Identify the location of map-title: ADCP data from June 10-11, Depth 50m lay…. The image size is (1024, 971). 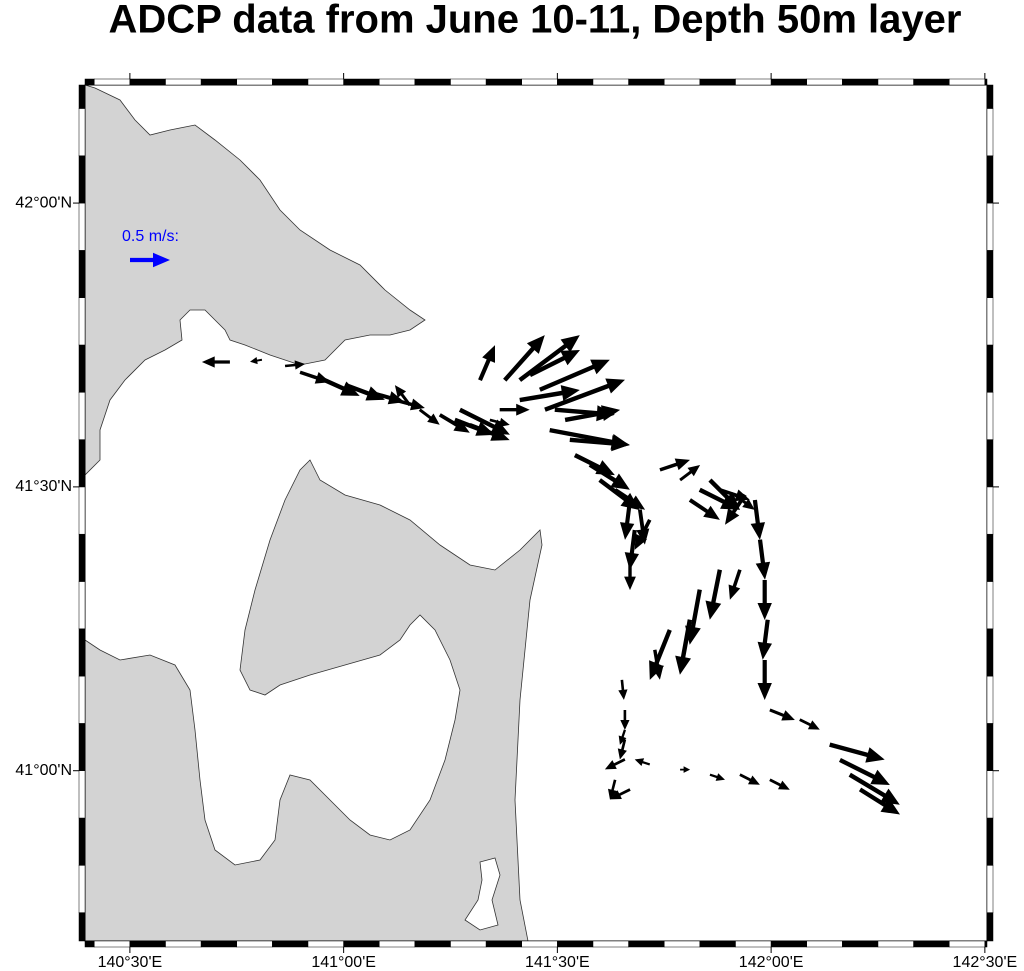
(535, 21).